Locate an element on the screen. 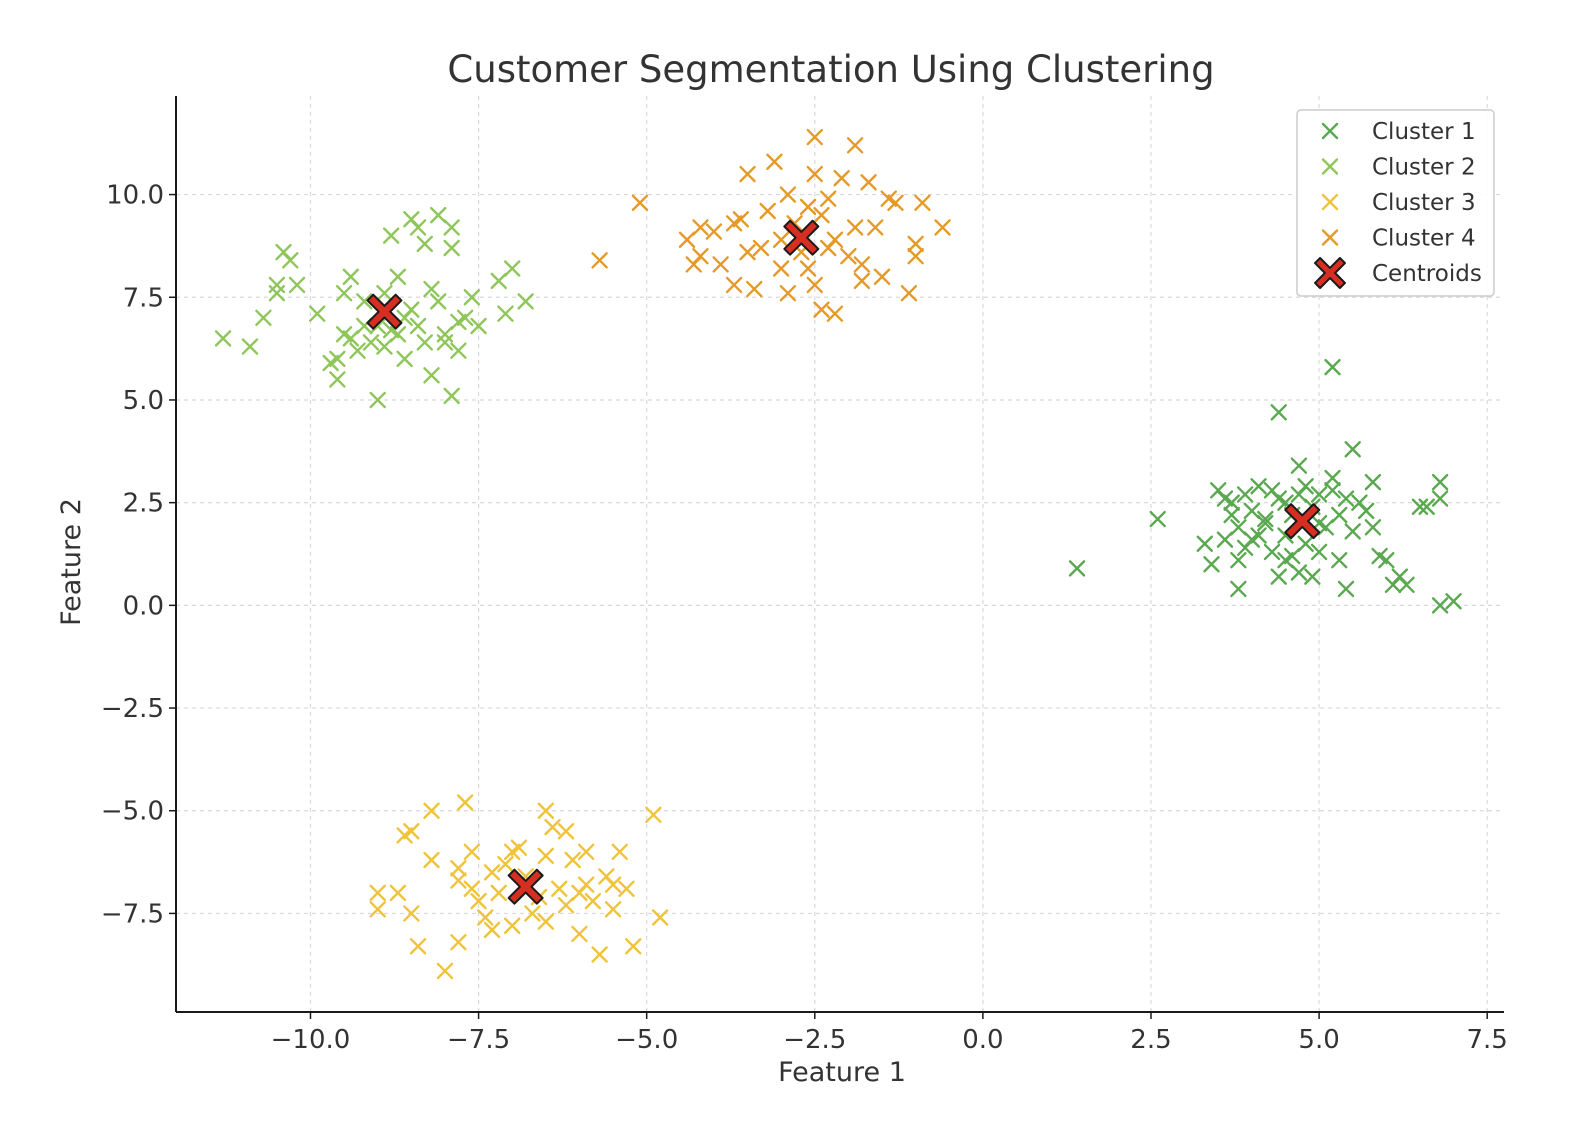 This screenshot has height=1134, width=1586. x-tick-label: 5.0 is located at coordinates (1318, 1040).